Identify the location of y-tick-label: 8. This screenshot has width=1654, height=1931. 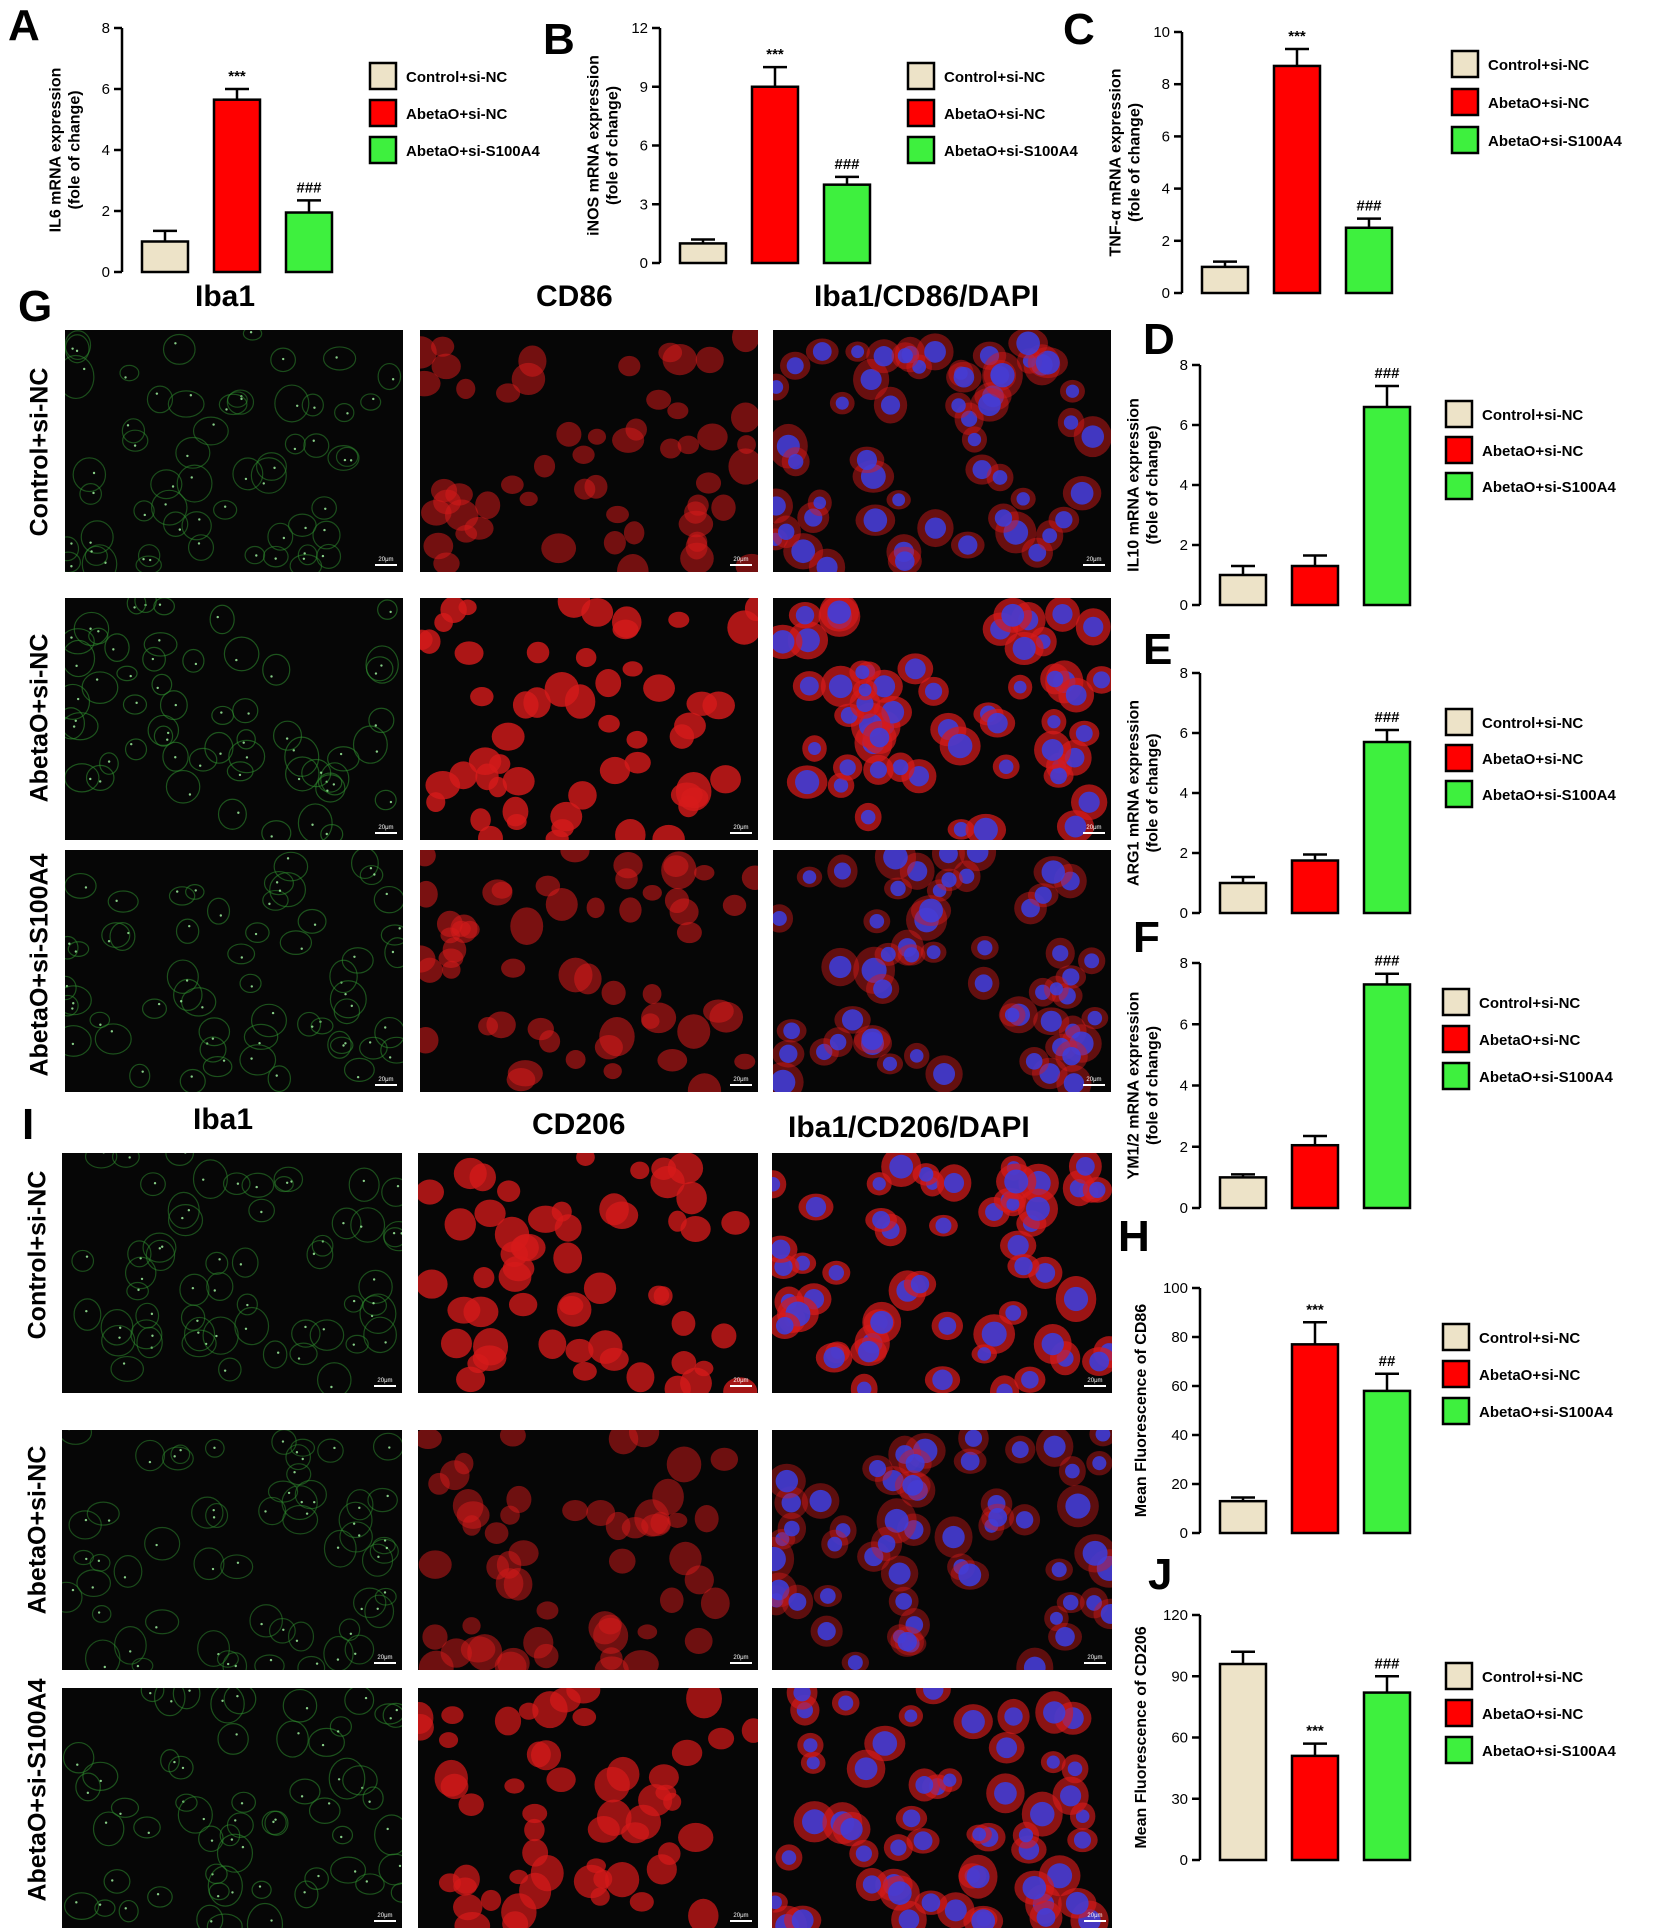
(1184, 365).